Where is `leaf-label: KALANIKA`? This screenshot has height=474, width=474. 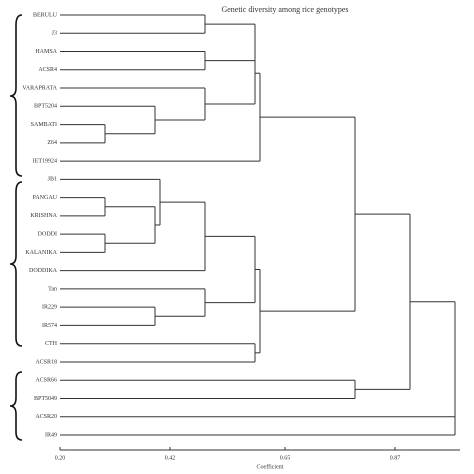 leaf-label: KALANIKA is located at coordinates (41, 253).